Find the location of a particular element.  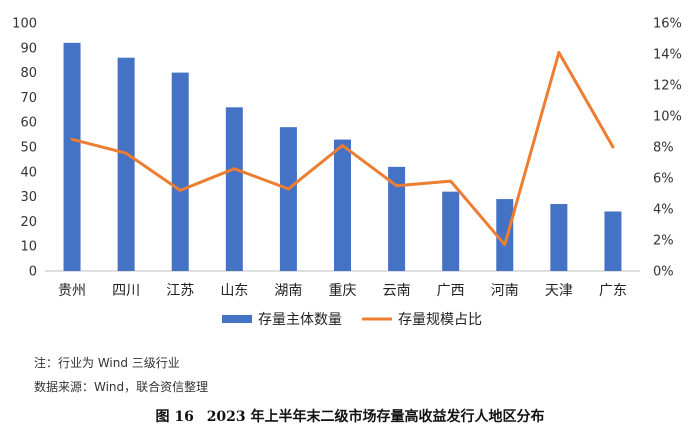

x-tick-label: 河南 is located at coordinates (505, 291).